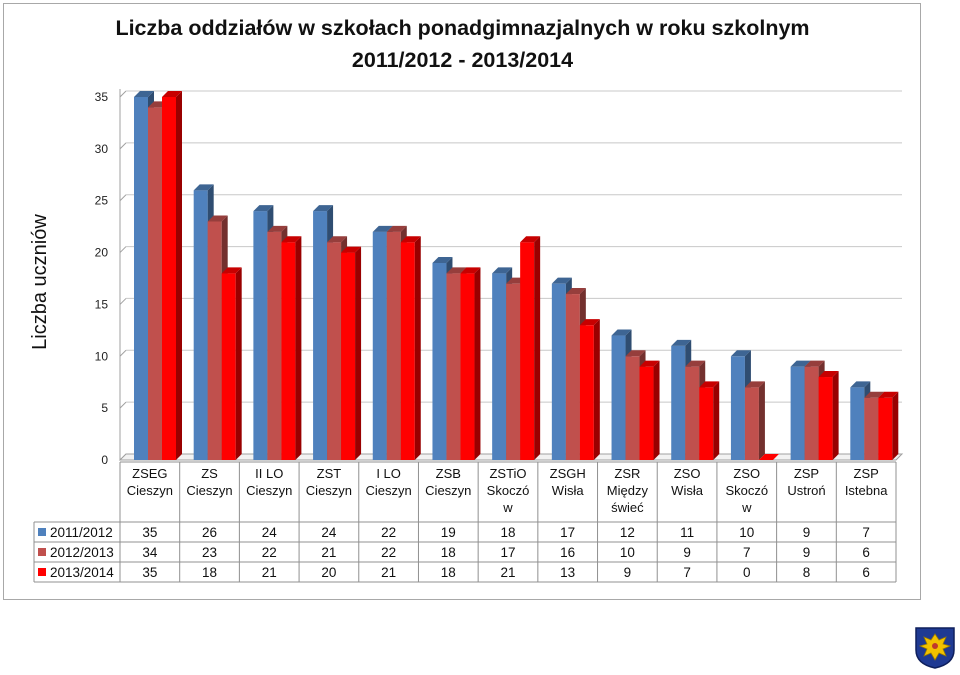  Describe the element at coordinates (866, 552) in the screenshot. I see `data-value: 6` at that location.